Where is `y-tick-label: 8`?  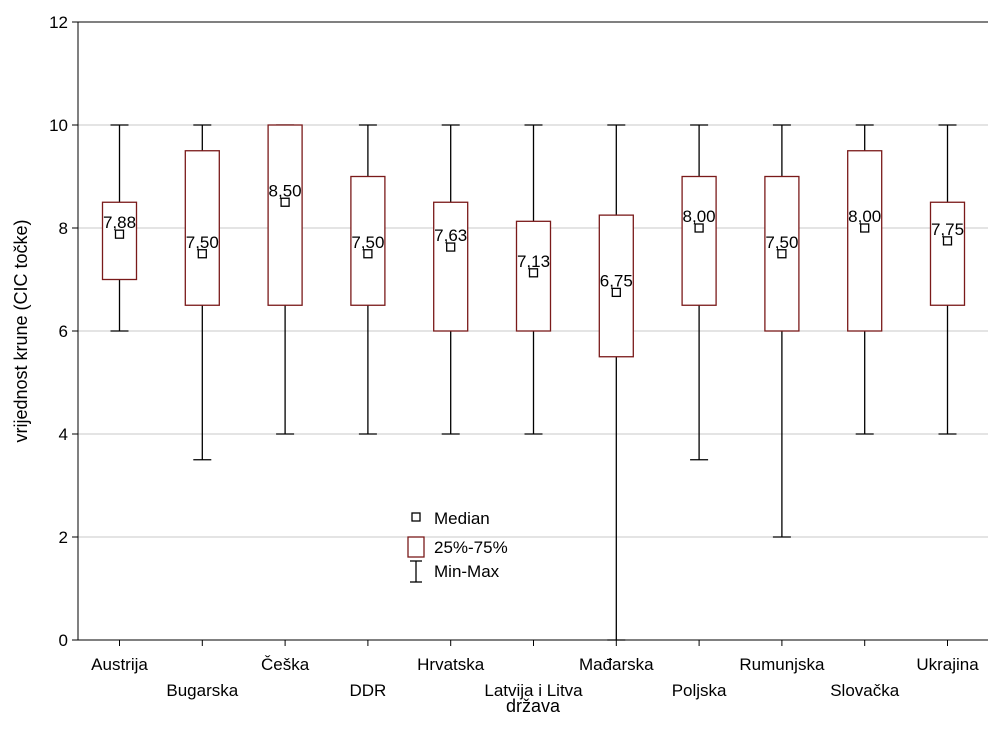
y-tick-label: 8 is located at coordinates (63, 228).